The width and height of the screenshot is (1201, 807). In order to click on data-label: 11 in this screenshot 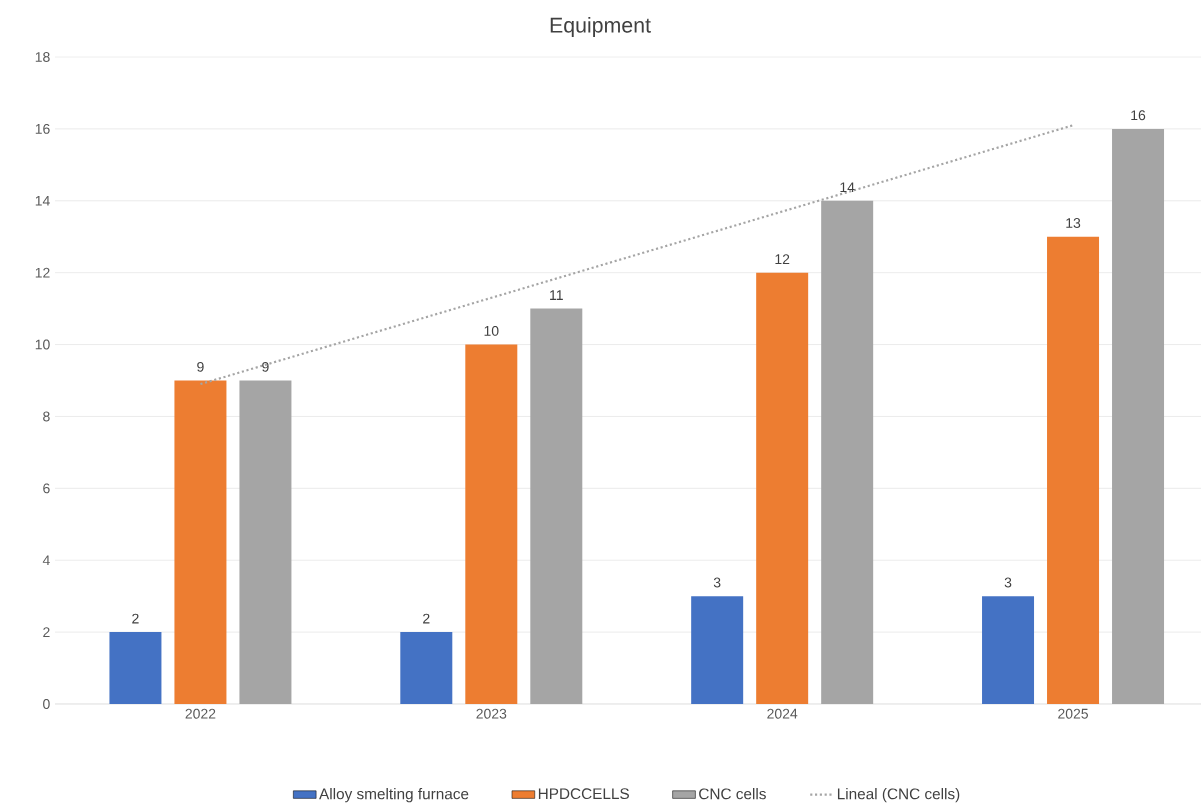, I will do `click(556, 295)`.